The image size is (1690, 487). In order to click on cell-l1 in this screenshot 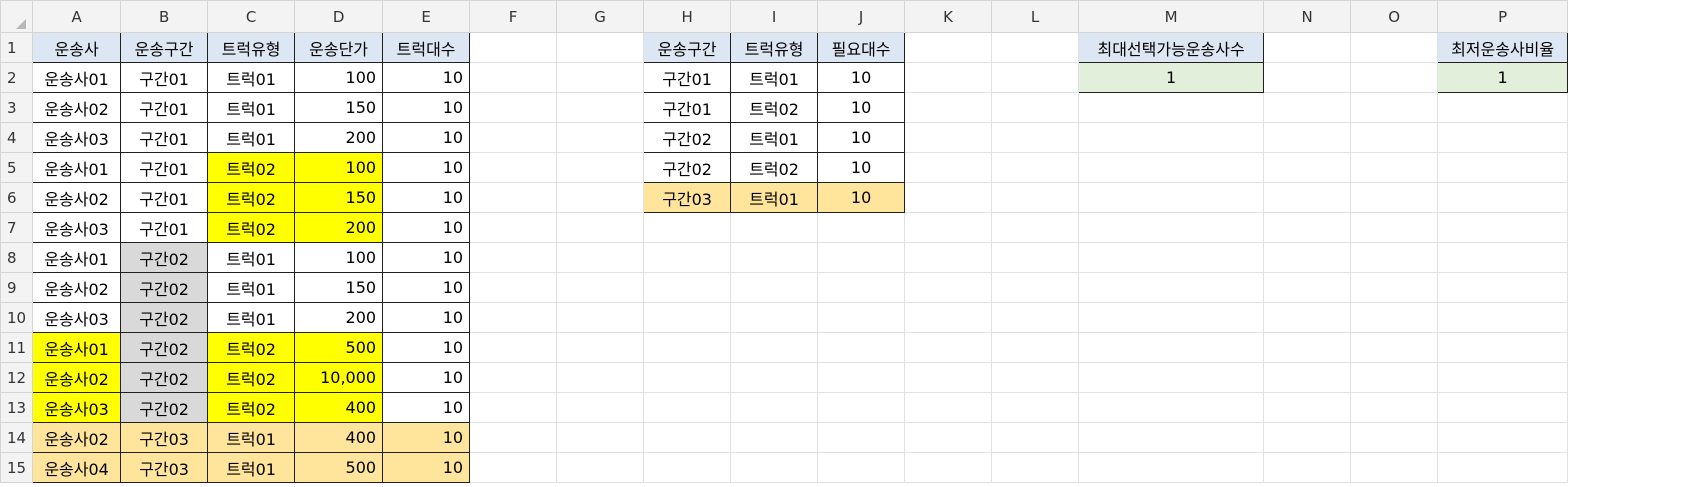, I will do `click(1035, 47)`.